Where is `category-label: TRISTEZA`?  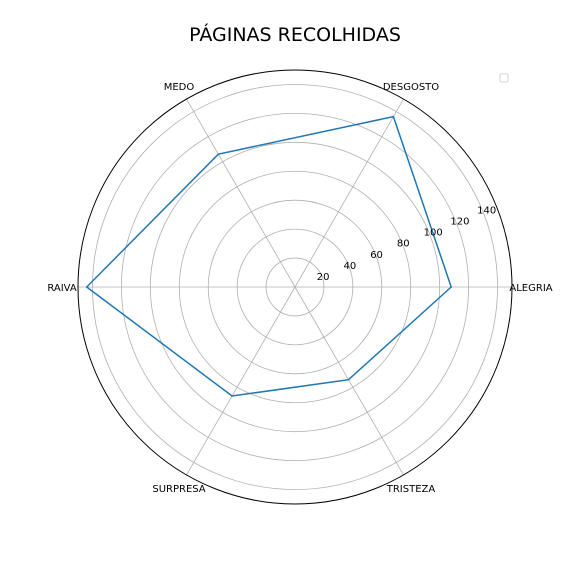
category-label: TRISTEZA is located at coordinates (411, 489).